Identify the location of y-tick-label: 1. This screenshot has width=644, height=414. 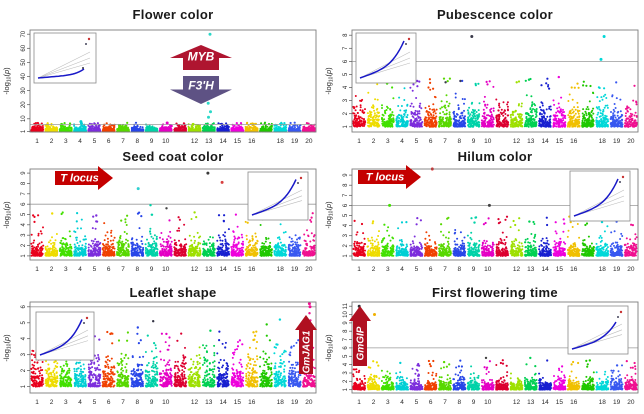
(346, 389).